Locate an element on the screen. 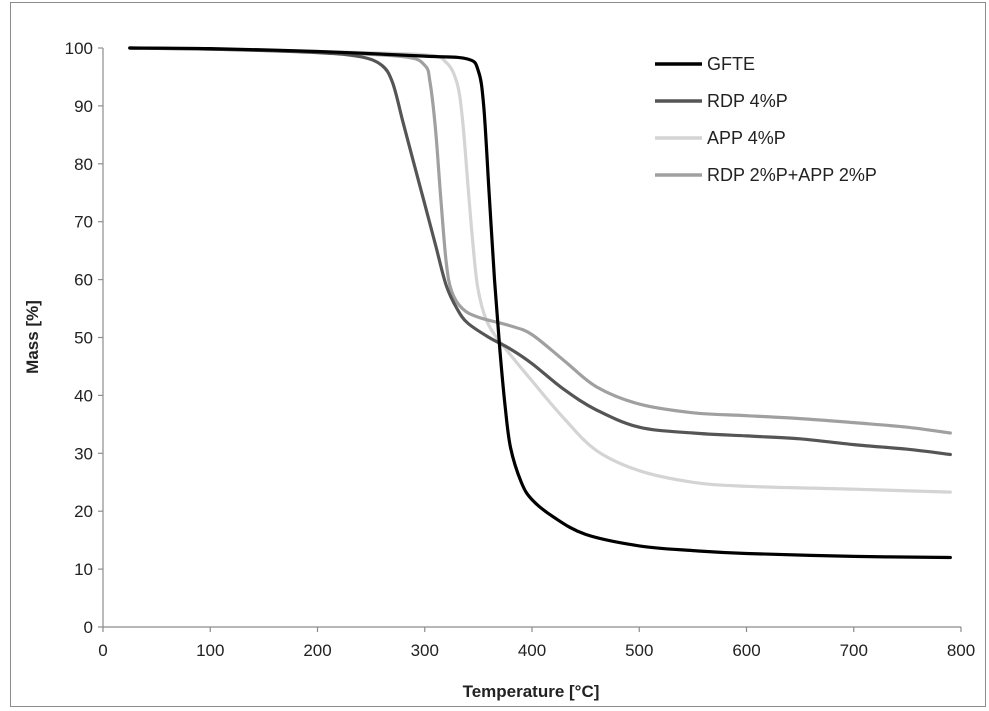 Image resolution: width=989 pixels, height=711 pixels. x-axis-title: Temperature [°C] is located at coordinates (531, 691).